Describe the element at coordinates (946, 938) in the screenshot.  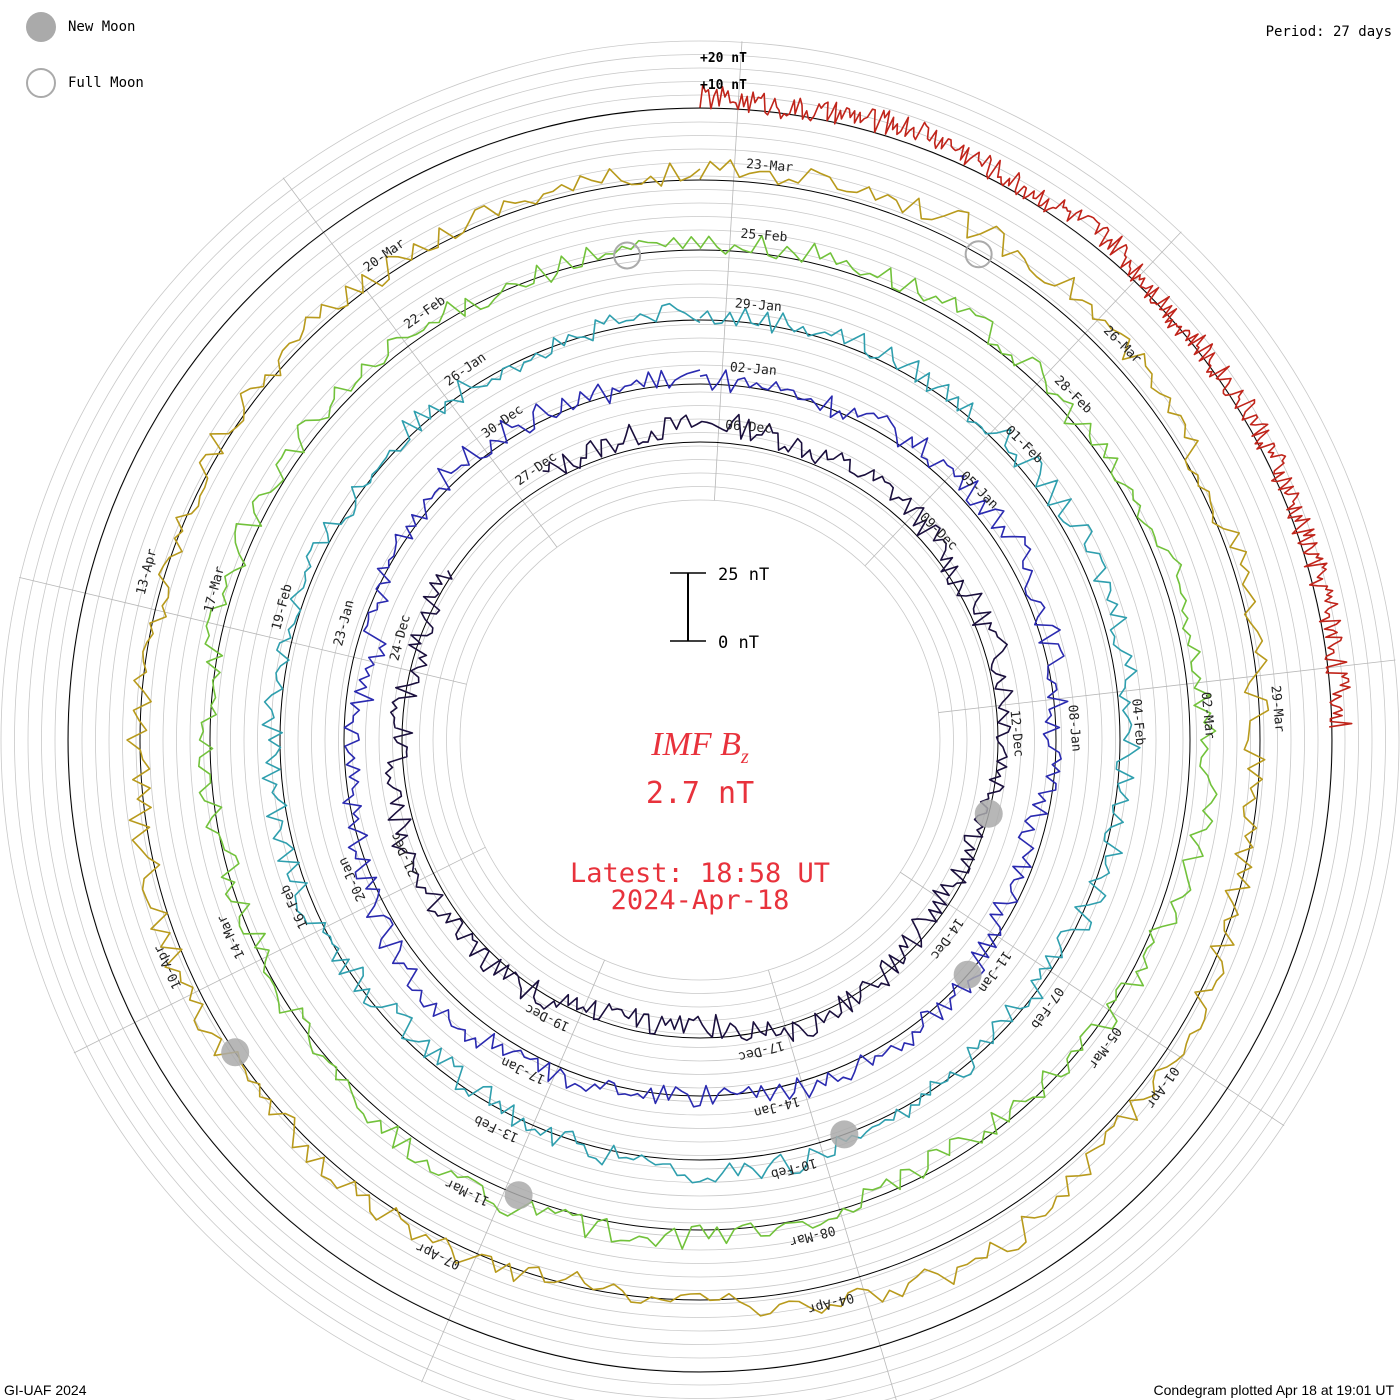
I see `date-label: 14-Dec` at that location.